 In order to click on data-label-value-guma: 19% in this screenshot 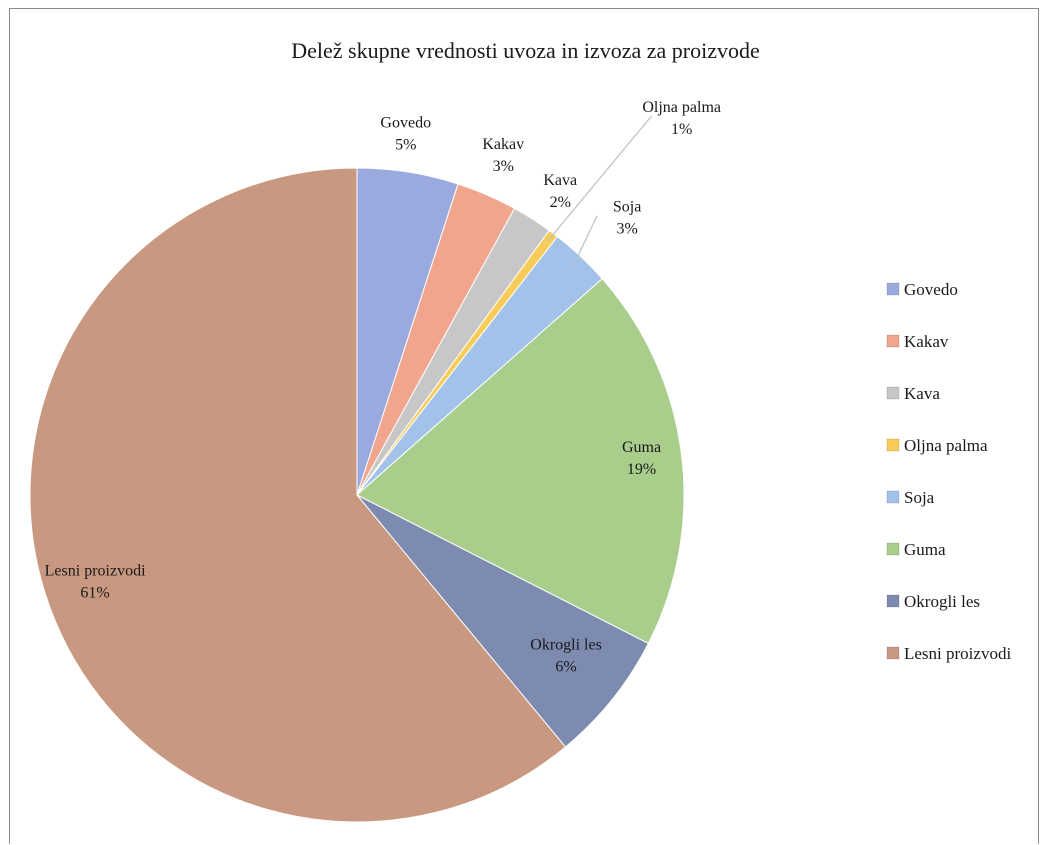, I will do `click(641, 469)`.